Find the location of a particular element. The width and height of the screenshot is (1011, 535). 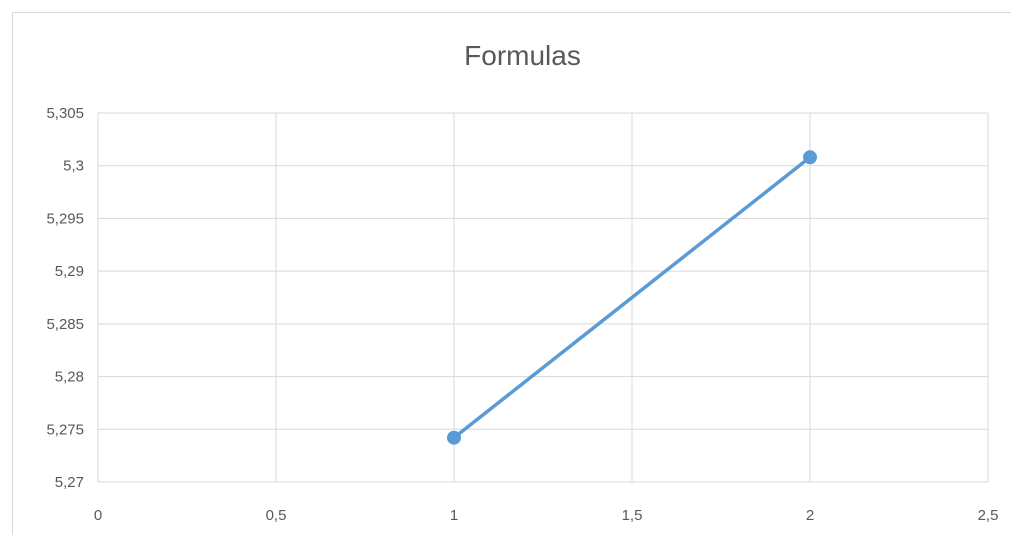

x-tick-label: 2 is located at coordinates (810, 515).